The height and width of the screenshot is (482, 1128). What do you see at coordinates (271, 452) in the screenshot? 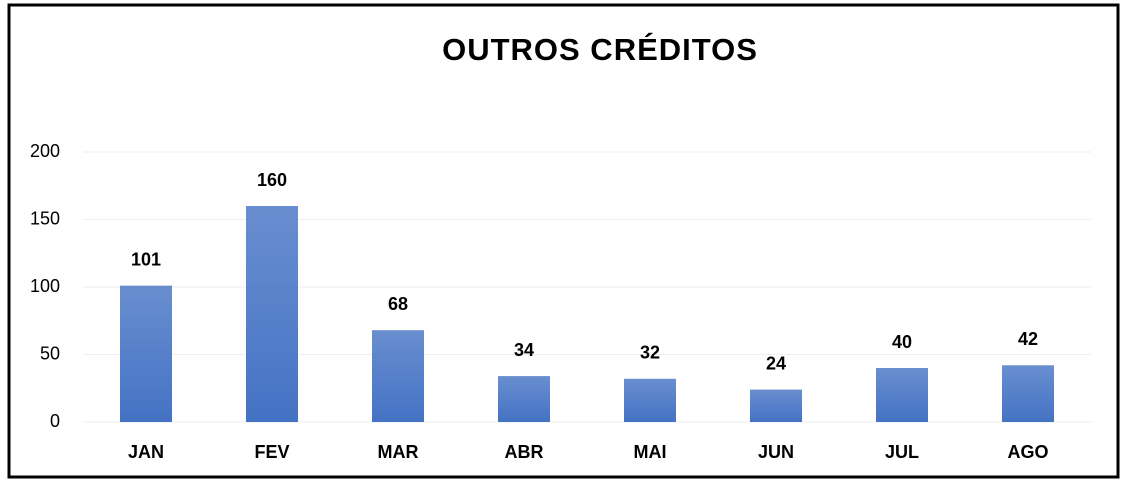
I see `x-tick-label: FEV` at bounding box center [271, 452].